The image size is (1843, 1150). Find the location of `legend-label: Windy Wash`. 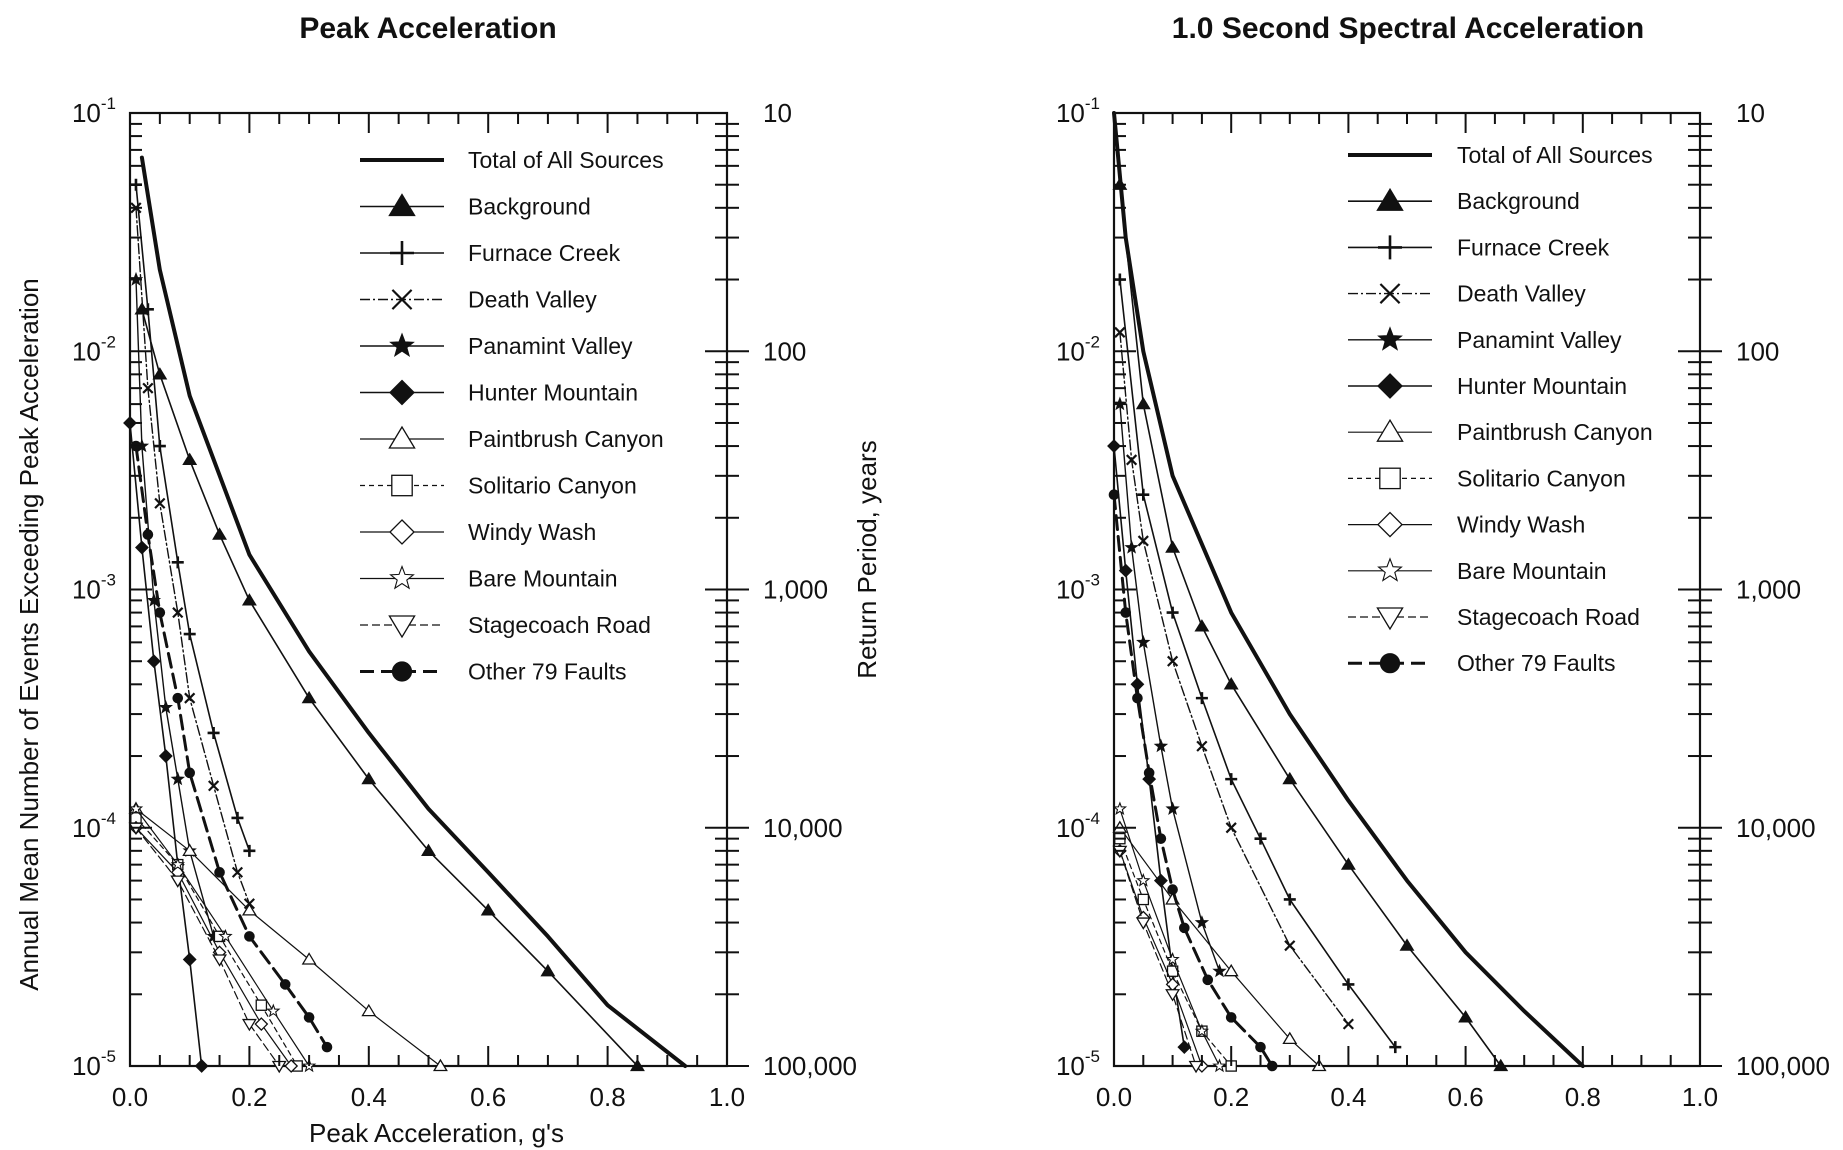

legend-label: Windy Wash is located at coordinates (532, 532).